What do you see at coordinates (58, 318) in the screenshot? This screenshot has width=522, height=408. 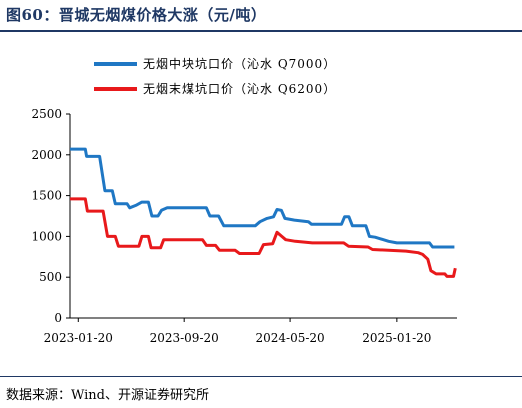 I see `y-tick-label: 0` at bounding box center [58, 318].